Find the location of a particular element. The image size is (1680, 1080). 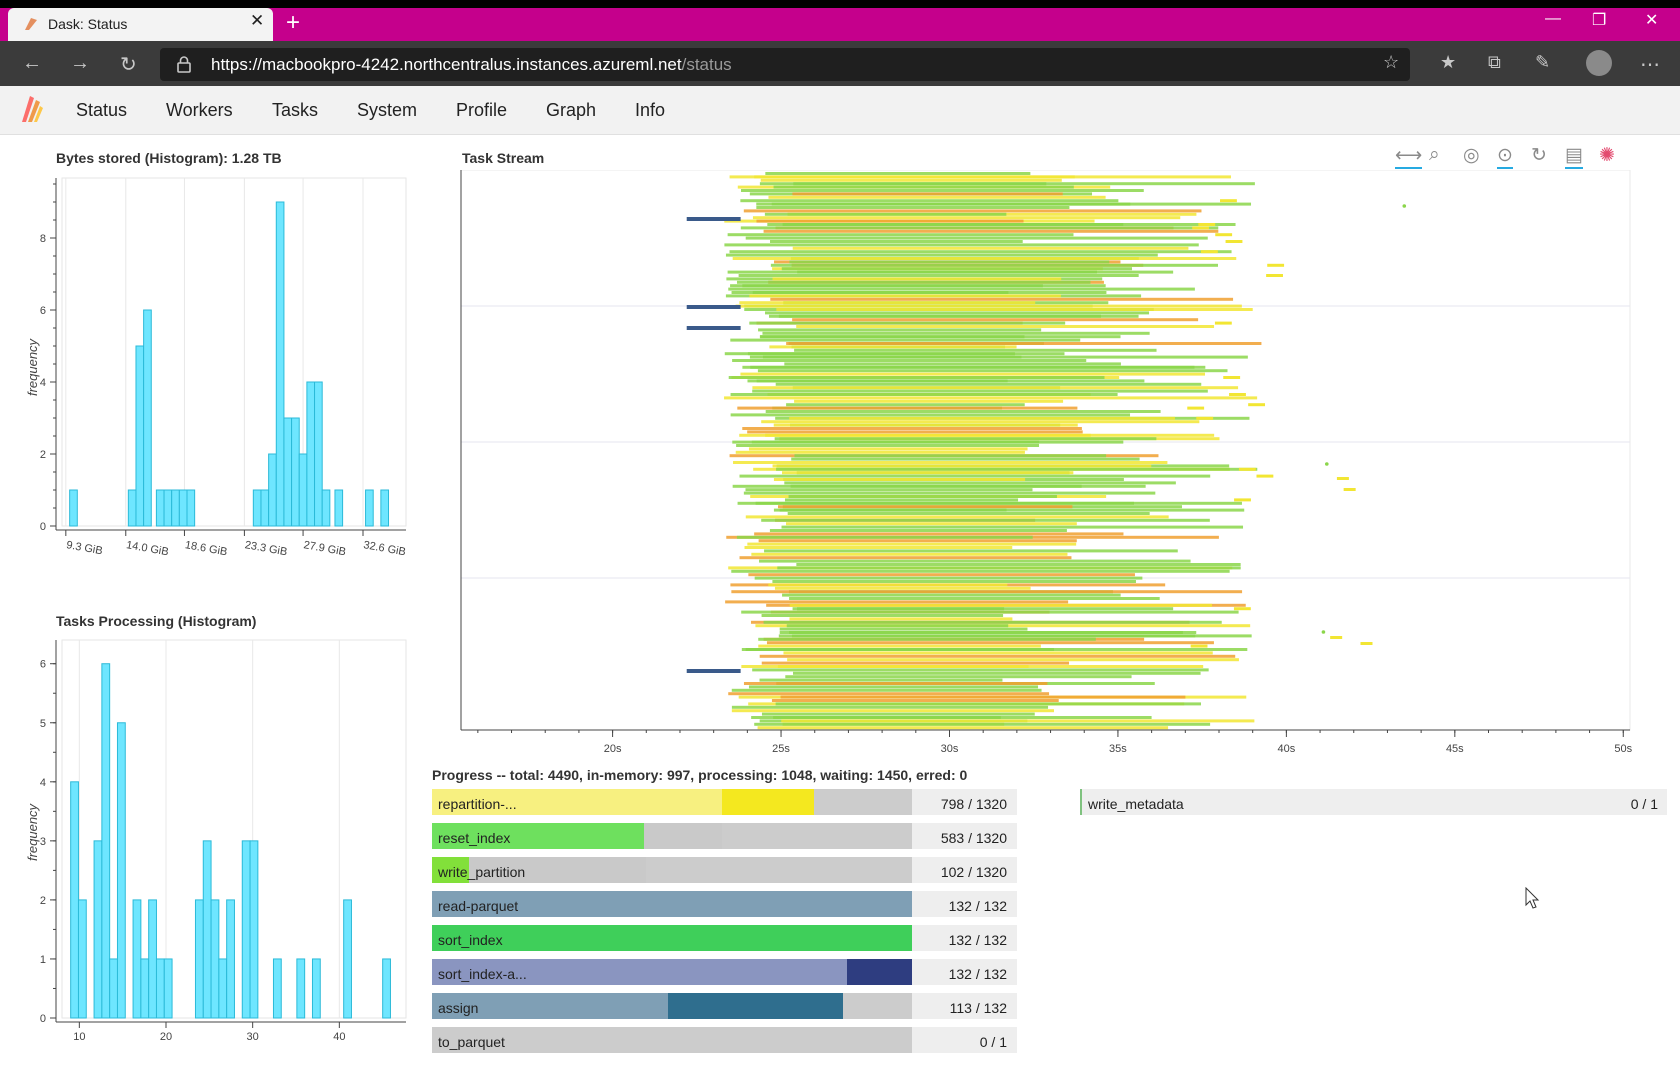

box-zoom-icon: ⌕ is located at coordinates (1434, 154).